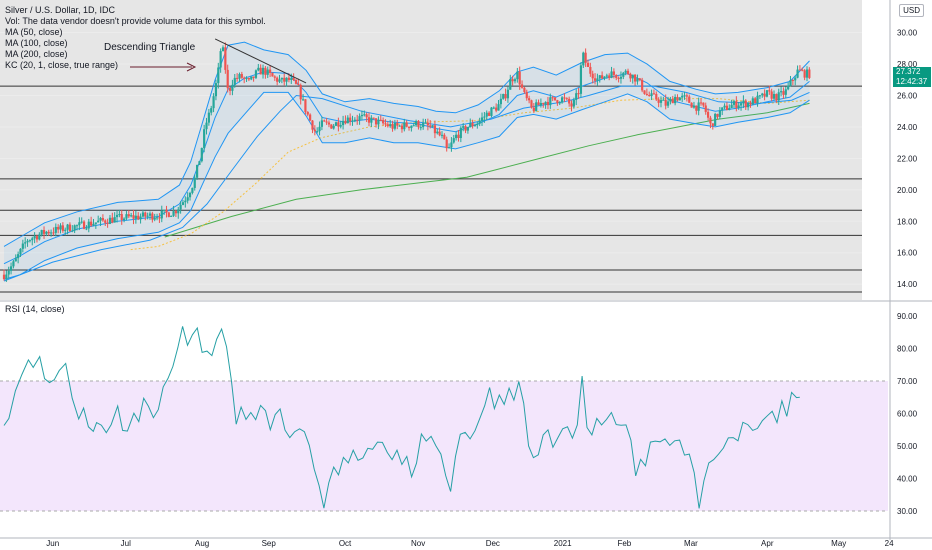 The width and height of the screenshot is (932, 550). Describe the element at coordinates (218, 61) in the screenshot. I see `descending-triangle-drawing` at that location.